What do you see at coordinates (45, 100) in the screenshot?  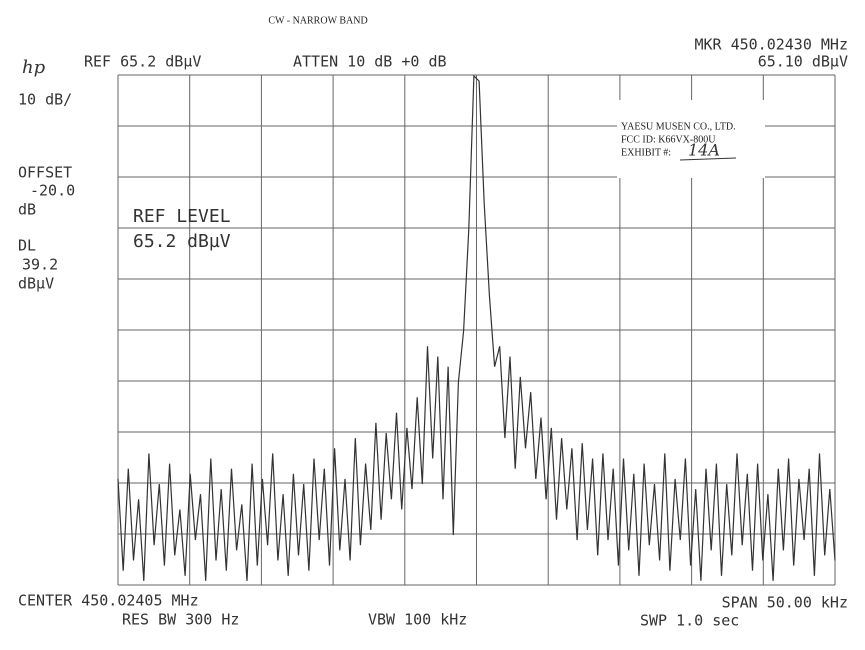 I see `scale: 10 dB/` at bounding box center [45, 100].